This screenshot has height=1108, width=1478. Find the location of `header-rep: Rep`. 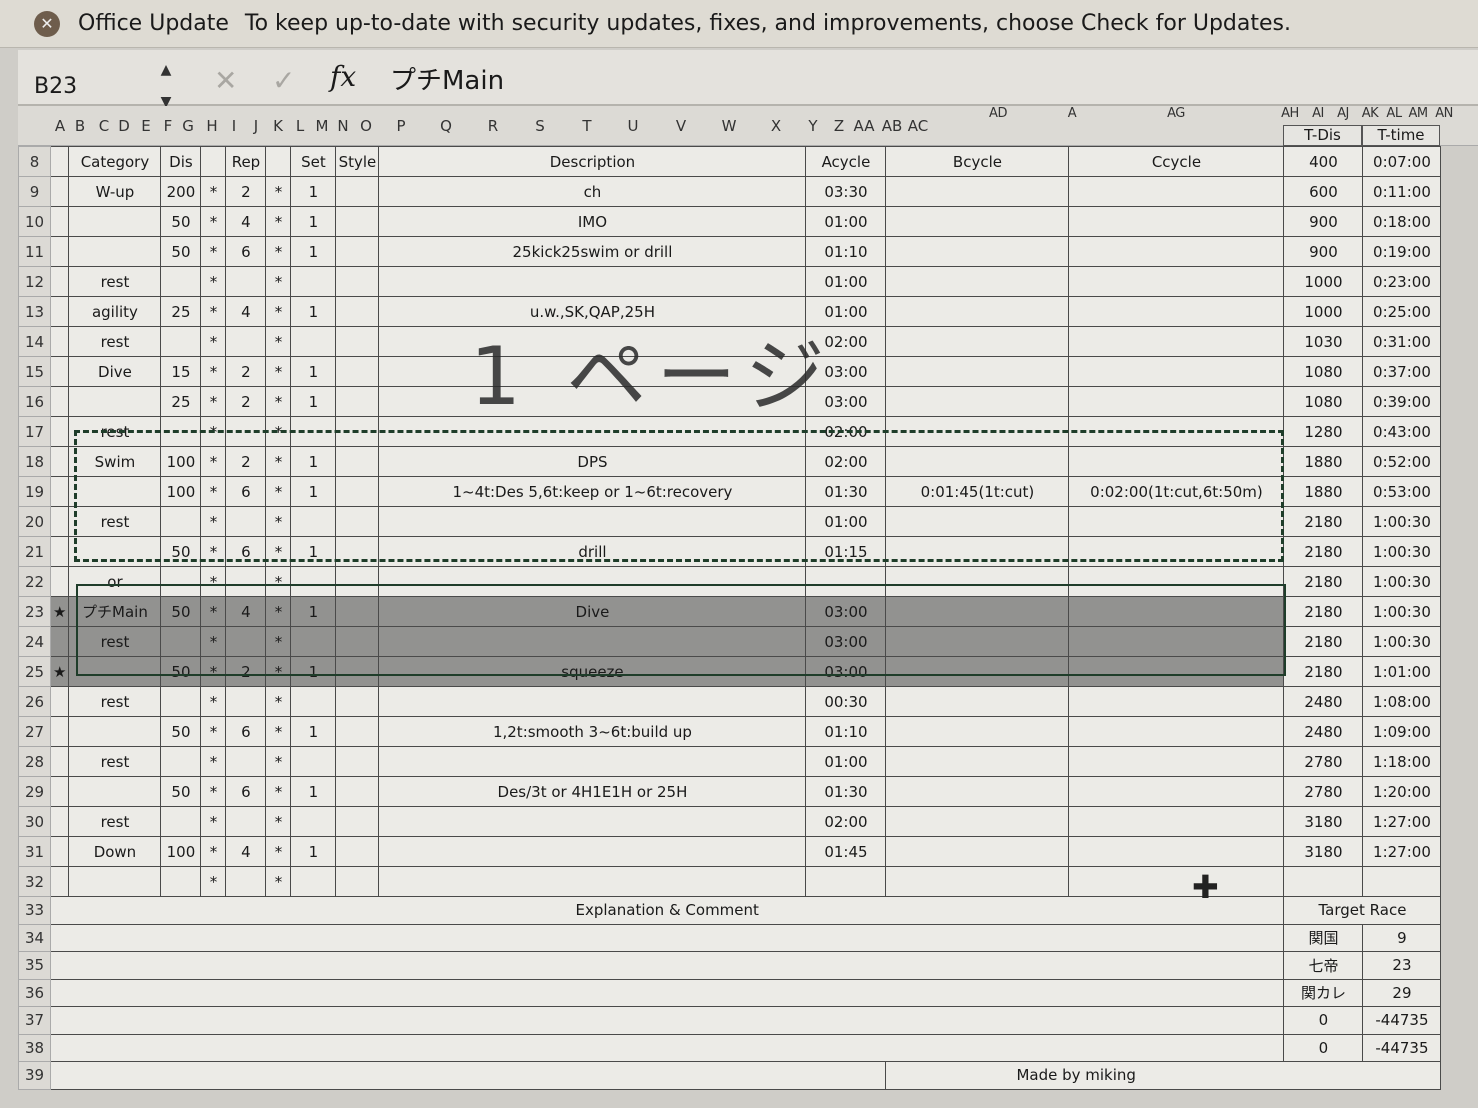

header-rep: Rep is located at coordinates (246, 161).